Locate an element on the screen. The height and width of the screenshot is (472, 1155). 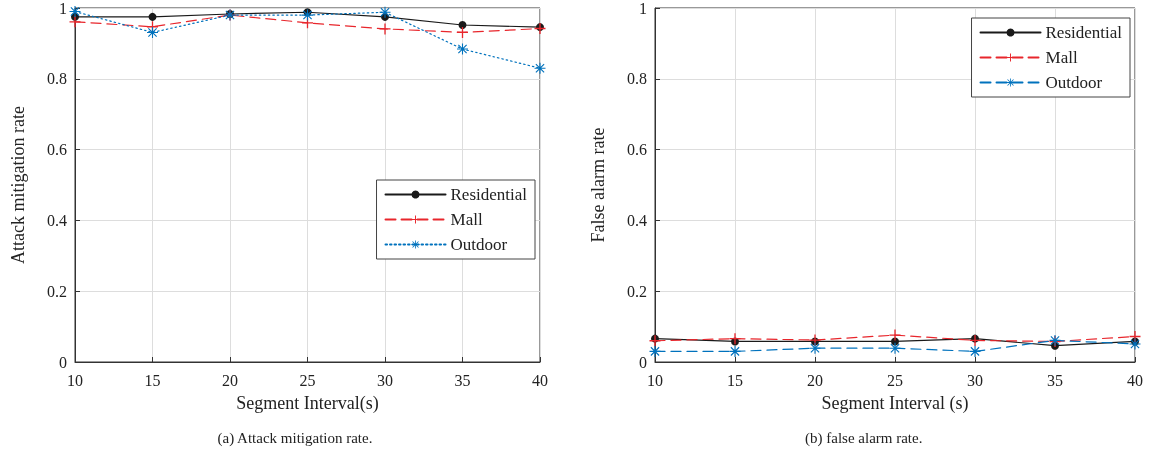
text: (a) Attack mitigation rate. is located at coordinates (295, 438).